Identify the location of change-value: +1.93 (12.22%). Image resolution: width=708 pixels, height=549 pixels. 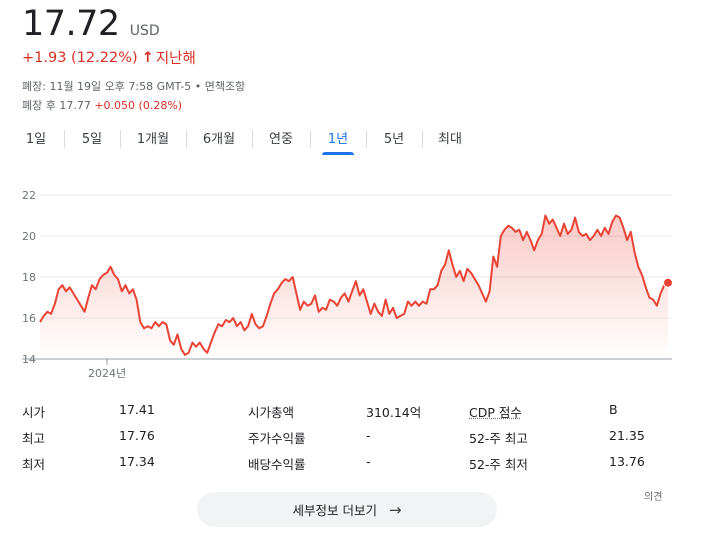
(80, 57).